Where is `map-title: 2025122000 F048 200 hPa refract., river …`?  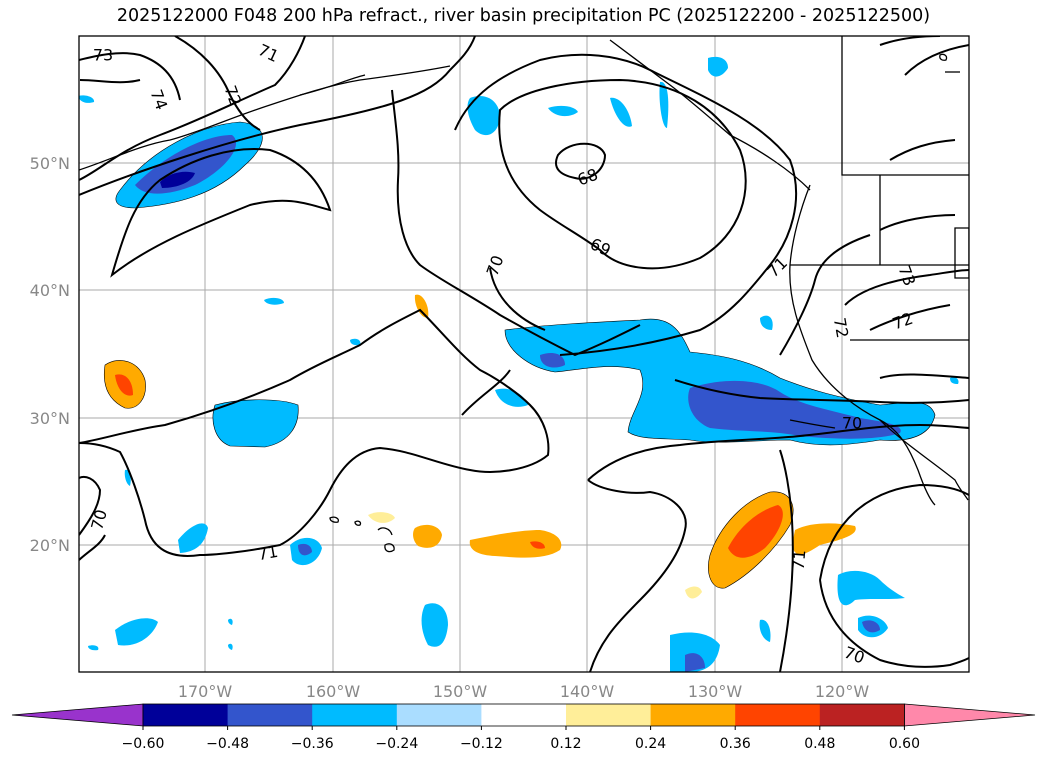
map-title: 2025122000 F048 200 hPa refract., river … is located at coordinates (523, 16).